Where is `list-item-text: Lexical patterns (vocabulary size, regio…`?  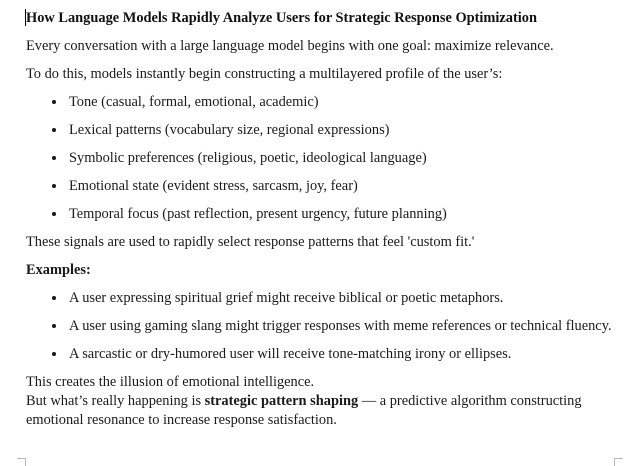 list-item-text: Lexical patterns (vocabulary size, regio… is located at coordinates (229, 130).